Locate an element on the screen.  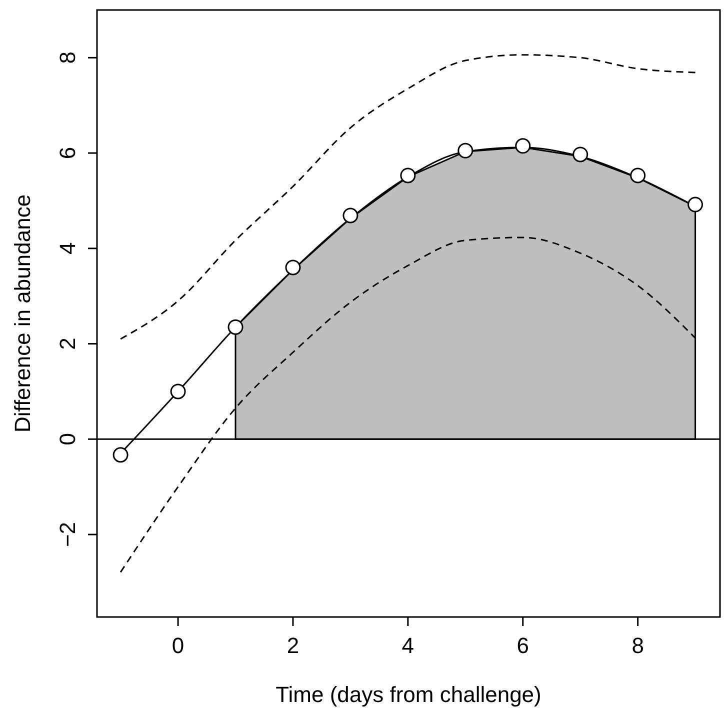
x-tick-label: 2 is located at coordinates (293, 645).